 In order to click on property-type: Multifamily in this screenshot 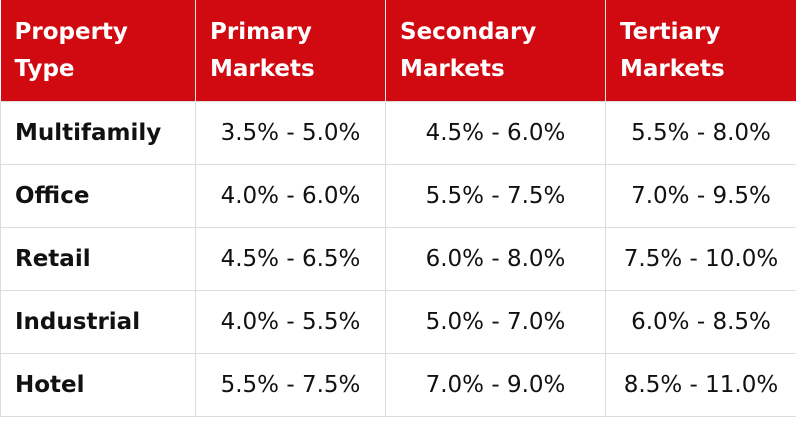, I will do `click(98, 133)`.